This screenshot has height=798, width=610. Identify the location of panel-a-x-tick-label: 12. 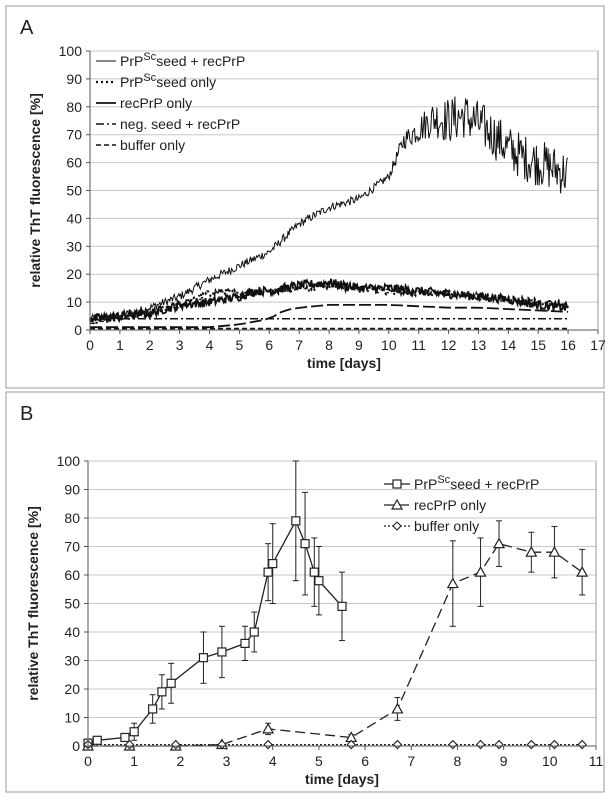
(449, 345).